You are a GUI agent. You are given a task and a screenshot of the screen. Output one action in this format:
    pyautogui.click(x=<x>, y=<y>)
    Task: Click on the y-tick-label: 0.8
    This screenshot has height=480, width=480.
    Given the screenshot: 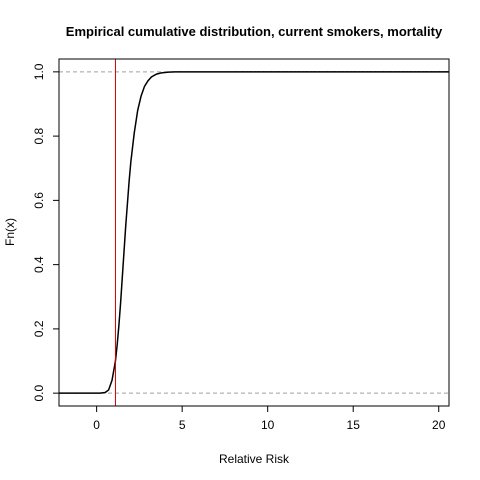 What is the action you would take?
    pyautogui.click(x=39, y=135)
    